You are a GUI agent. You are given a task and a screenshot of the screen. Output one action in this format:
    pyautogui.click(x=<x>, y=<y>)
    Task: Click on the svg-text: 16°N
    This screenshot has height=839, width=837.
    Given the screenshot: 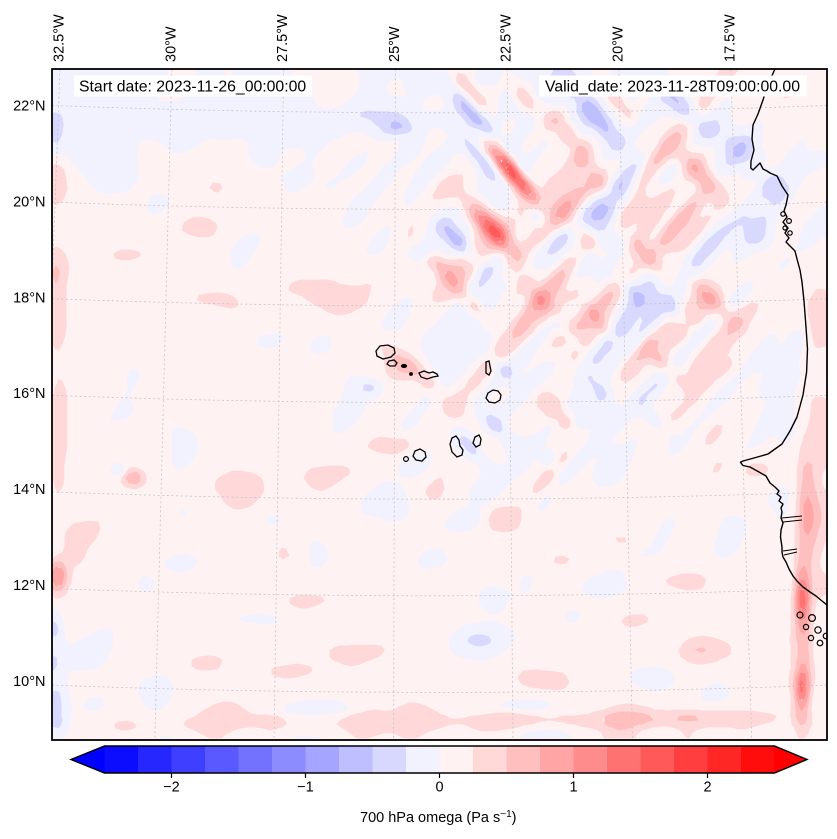 What is the action you would take?
    pyautogui.click(x=29, y=394)
    